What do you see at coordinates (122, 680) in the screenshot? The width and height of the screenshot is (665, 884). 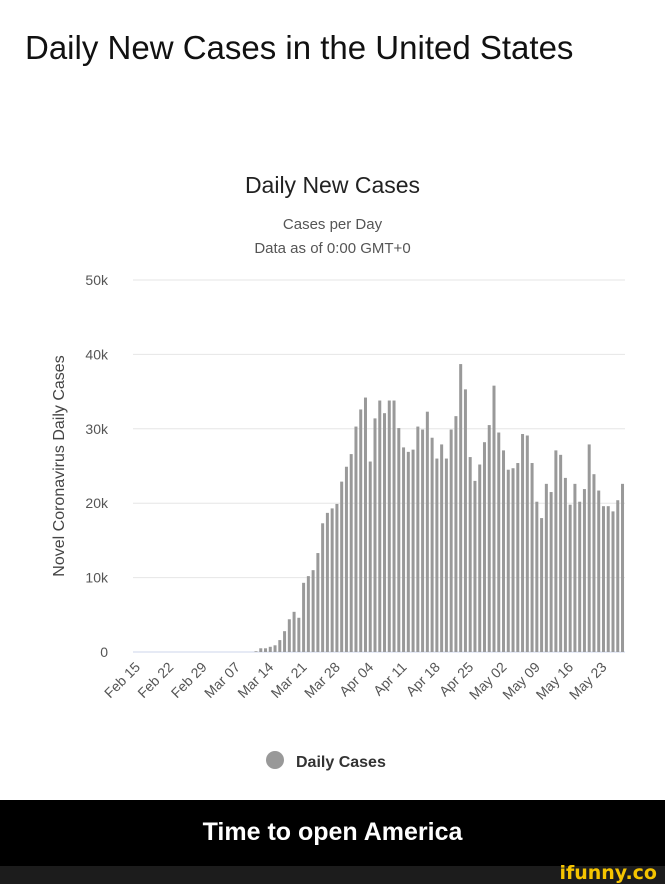 I see `x-tick-label: Feb 15` at bounding box center [122, 680].